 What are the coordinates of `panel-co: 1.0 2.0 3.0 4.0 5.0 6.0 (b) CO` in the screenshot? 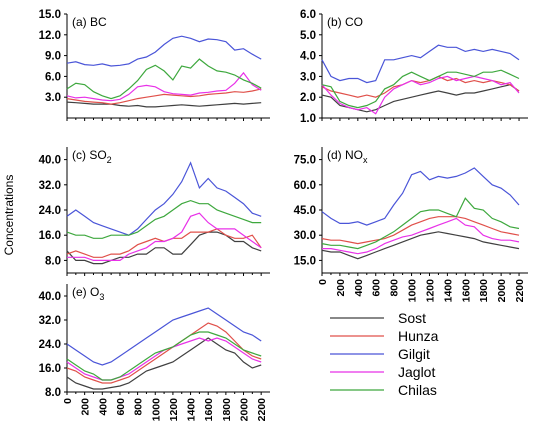 It's located at (414, 67).